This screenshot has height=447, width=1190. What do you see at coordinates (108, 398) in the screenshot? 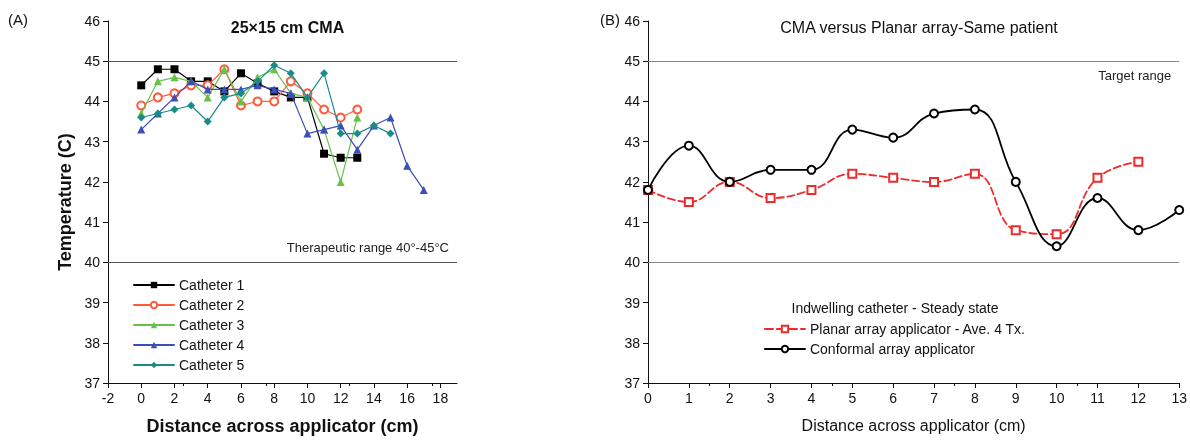
I see `x-tick-label: -2` at bounding box center [108, 398].